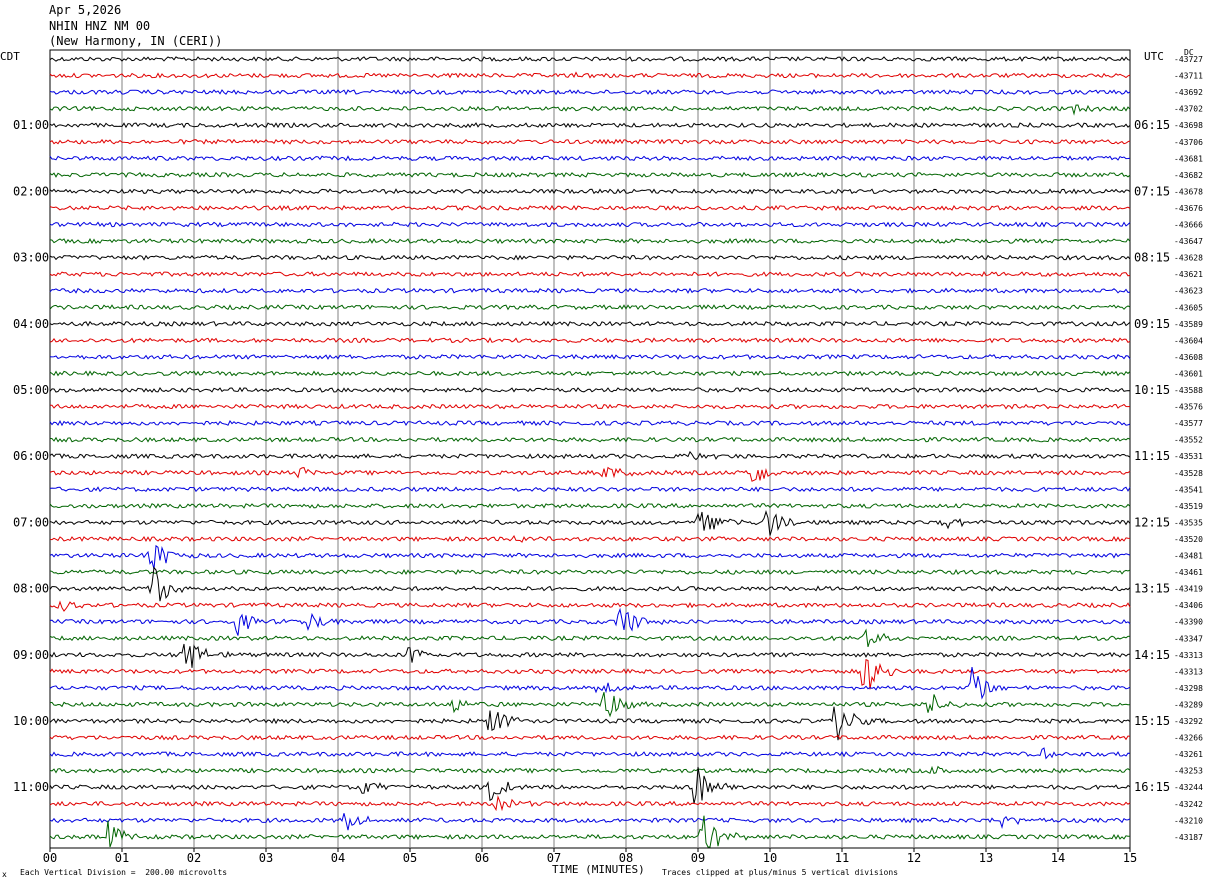 The width and height of the screenshot is (1210, 886). Describe the element at coordinates (1188, 390) in the screenshot. I see `dc-offset-label: -43588` at that location.